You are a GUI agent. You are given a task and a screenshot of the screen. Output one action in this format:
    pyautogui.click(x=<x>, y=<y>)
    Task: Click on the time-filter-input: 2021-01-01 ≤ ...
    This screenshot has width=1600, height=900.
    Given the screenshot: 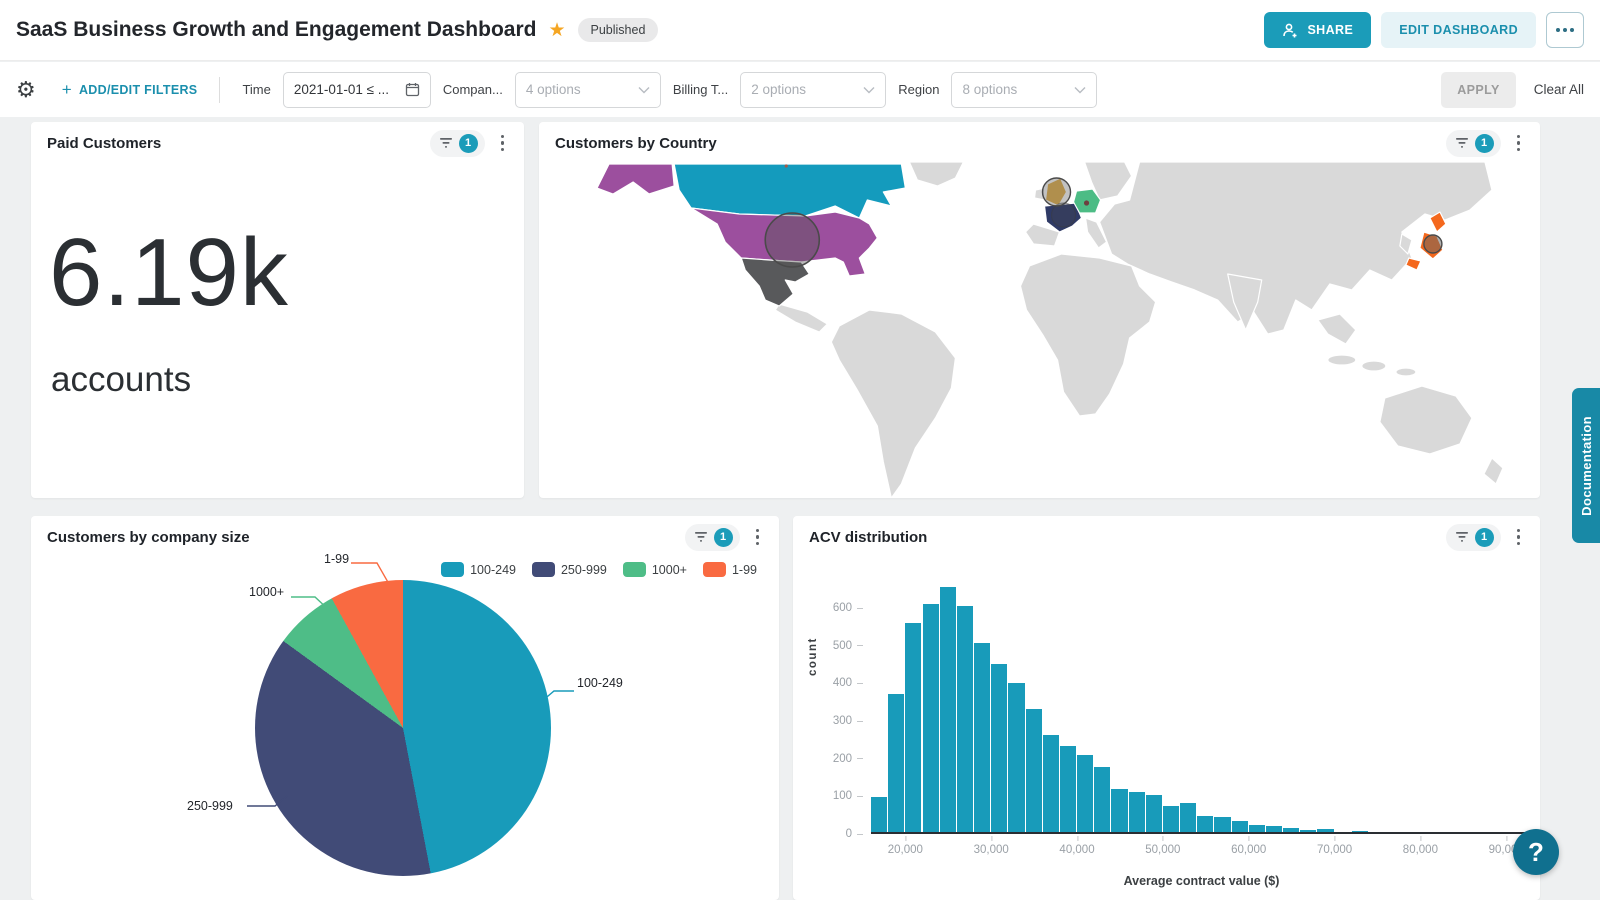 What is the action you would take?
    pyautogui.click(x=356, y=89)
    